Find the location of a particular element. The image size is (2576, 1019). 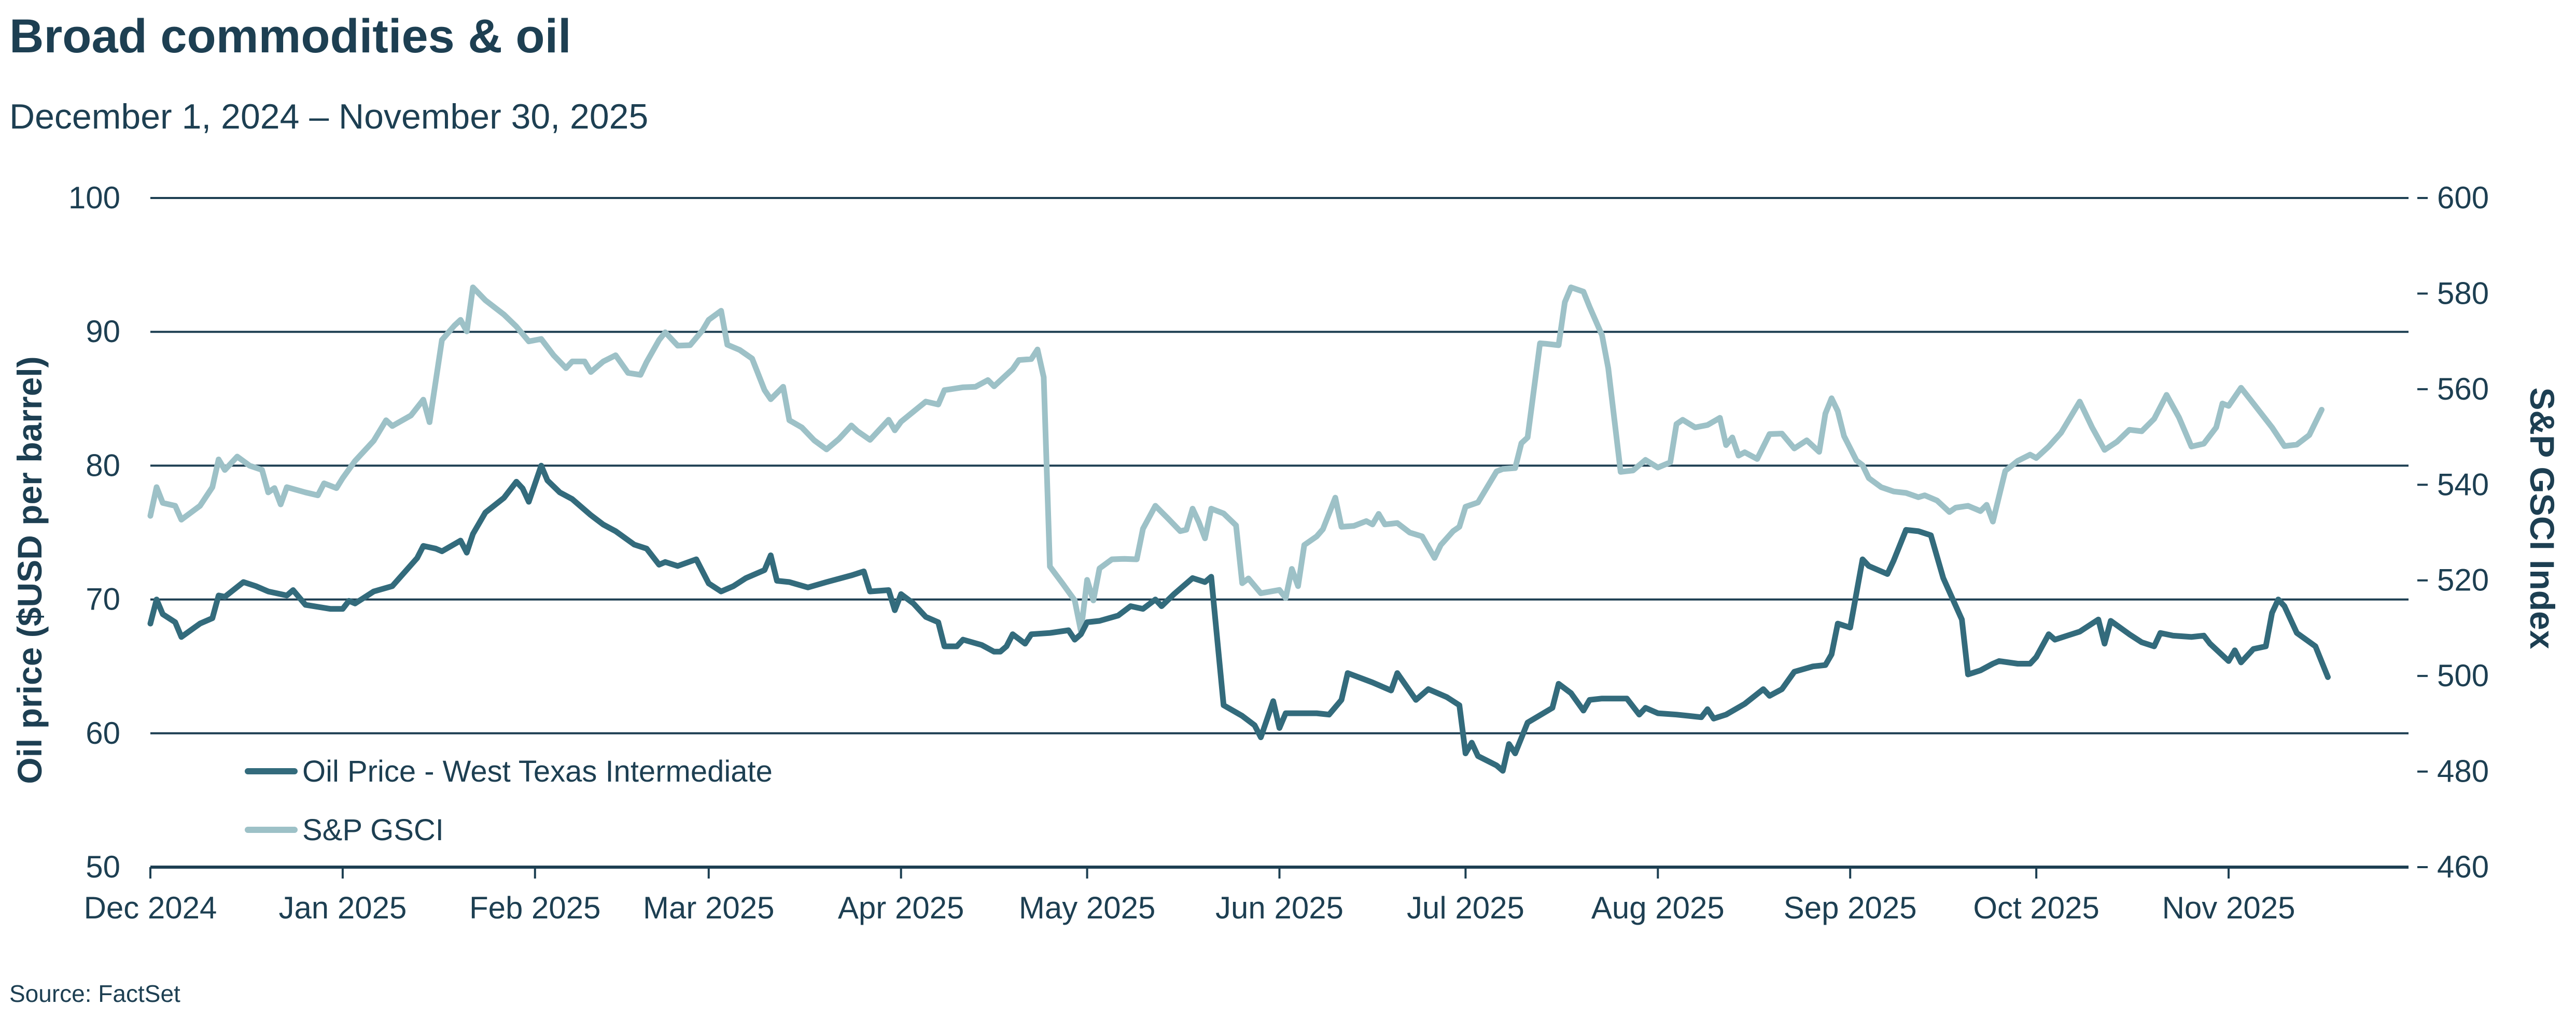

y-left-tick-label: 100 is located at coordinates (94, 198).